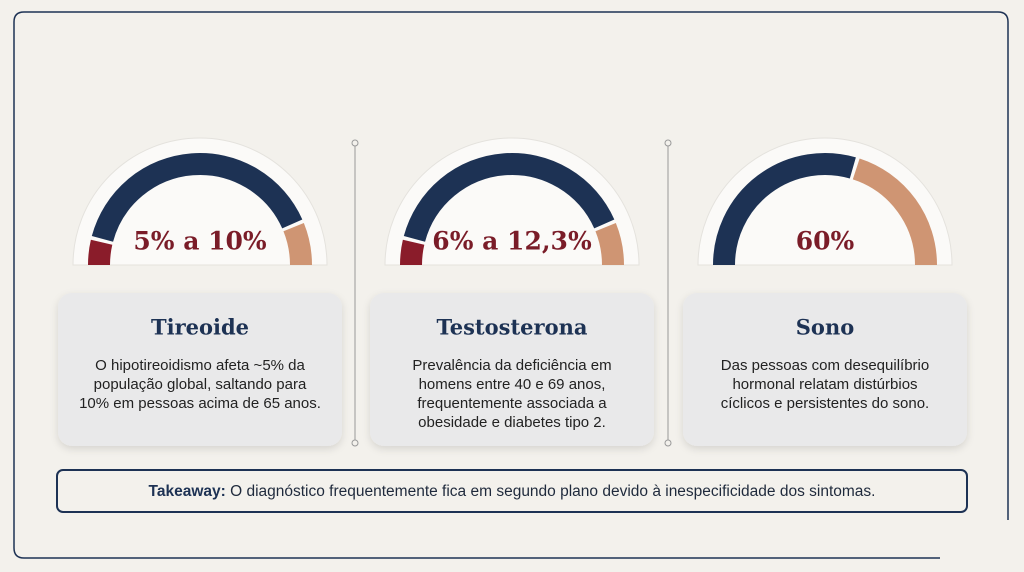 The width and height of the screenshot is (1024, 572). I want to click on card-line: 10% em pessoas acima de 65 anos., so click(200, 403).